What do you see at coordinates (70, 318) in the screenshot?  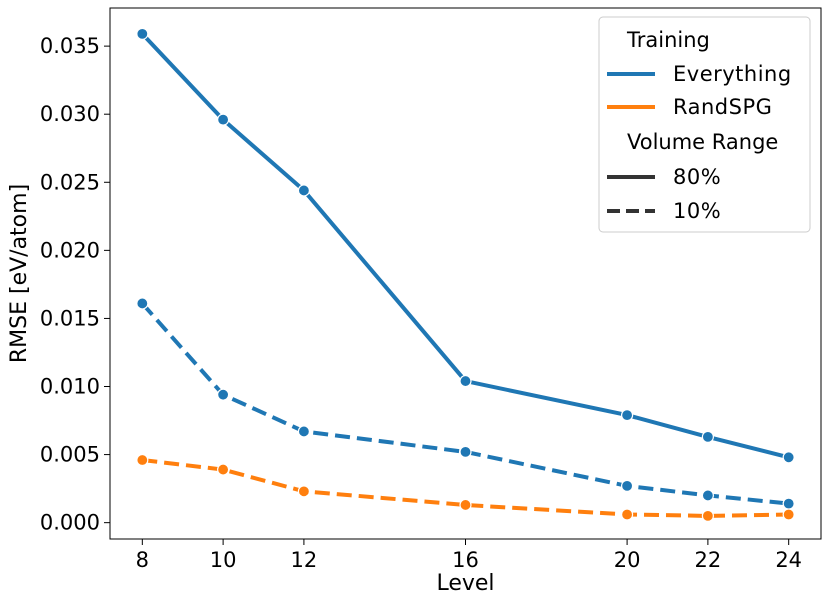 I see `y-tick-label: 0.015` at bounding box center [70, 318].